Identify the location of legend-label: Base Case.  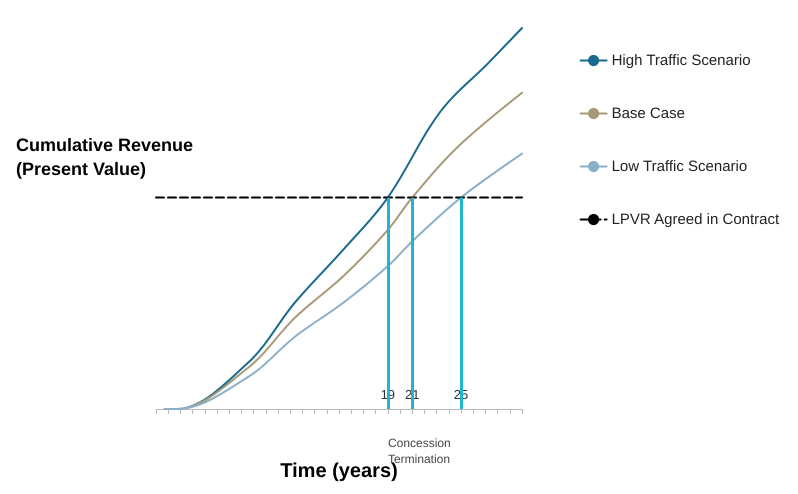
(648, 113).